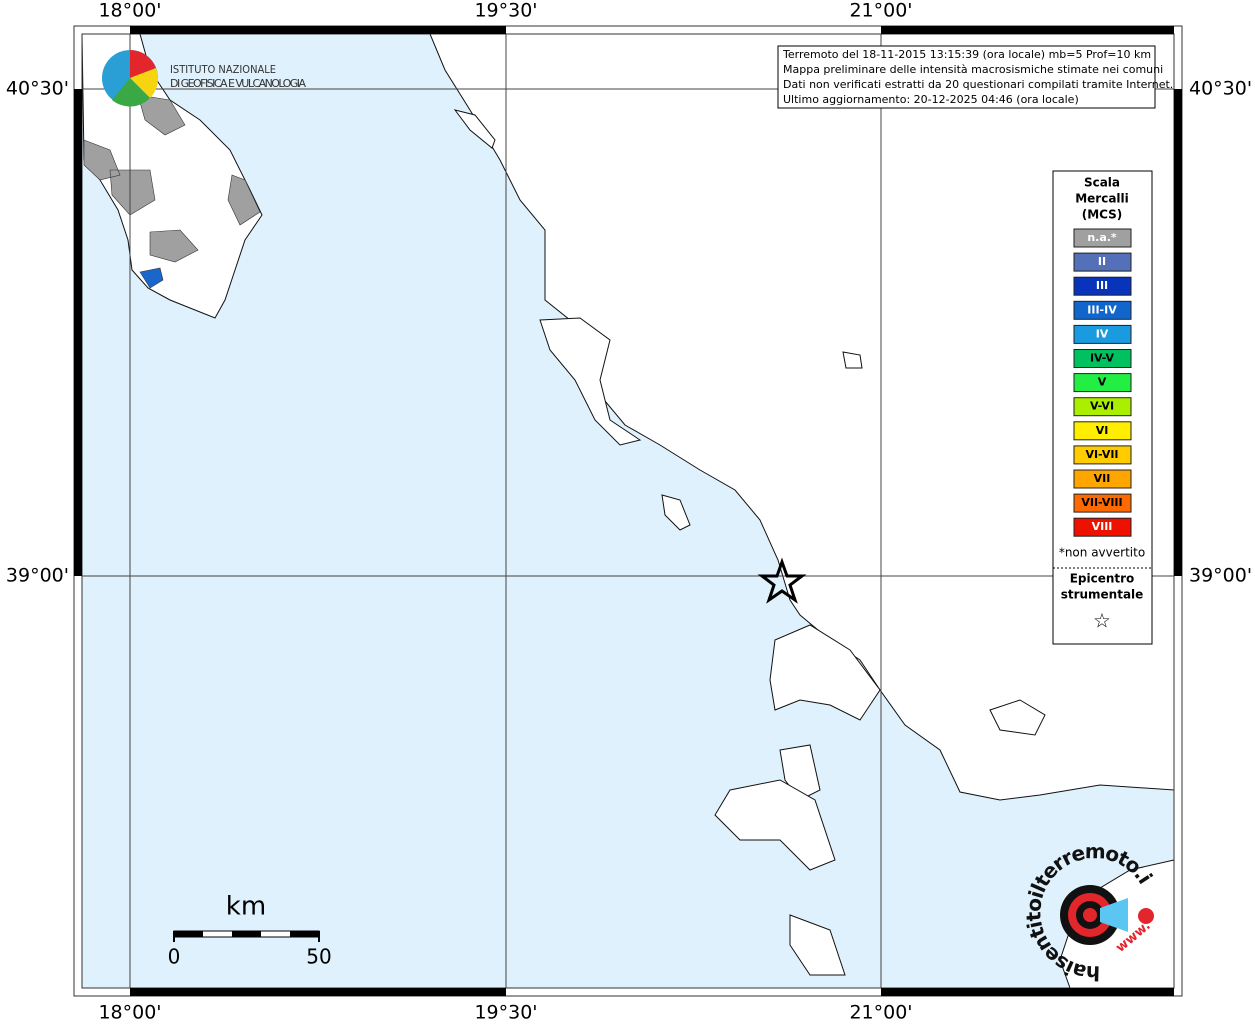 The width and height of the screenshot is (1255, 1024). I want to click on legend-label: V, so click(1102, 382).